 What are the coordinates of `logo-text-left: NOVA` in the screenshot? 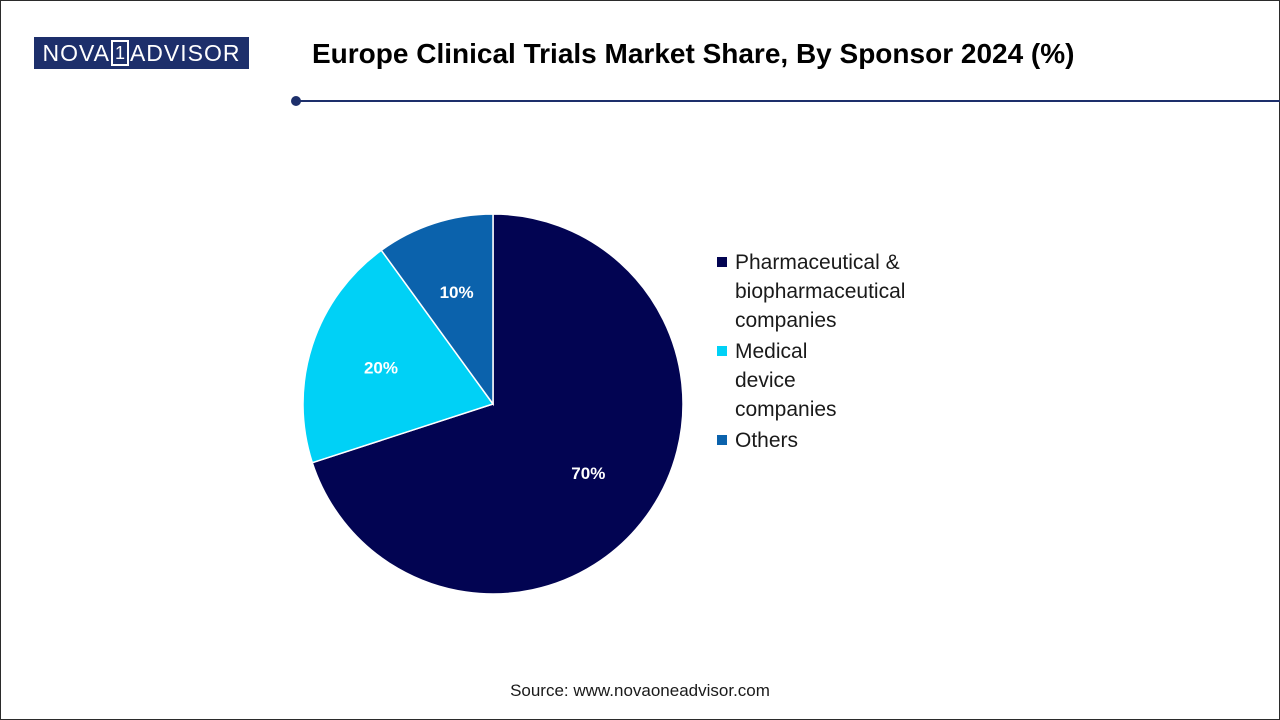 It's located at (76, 52).